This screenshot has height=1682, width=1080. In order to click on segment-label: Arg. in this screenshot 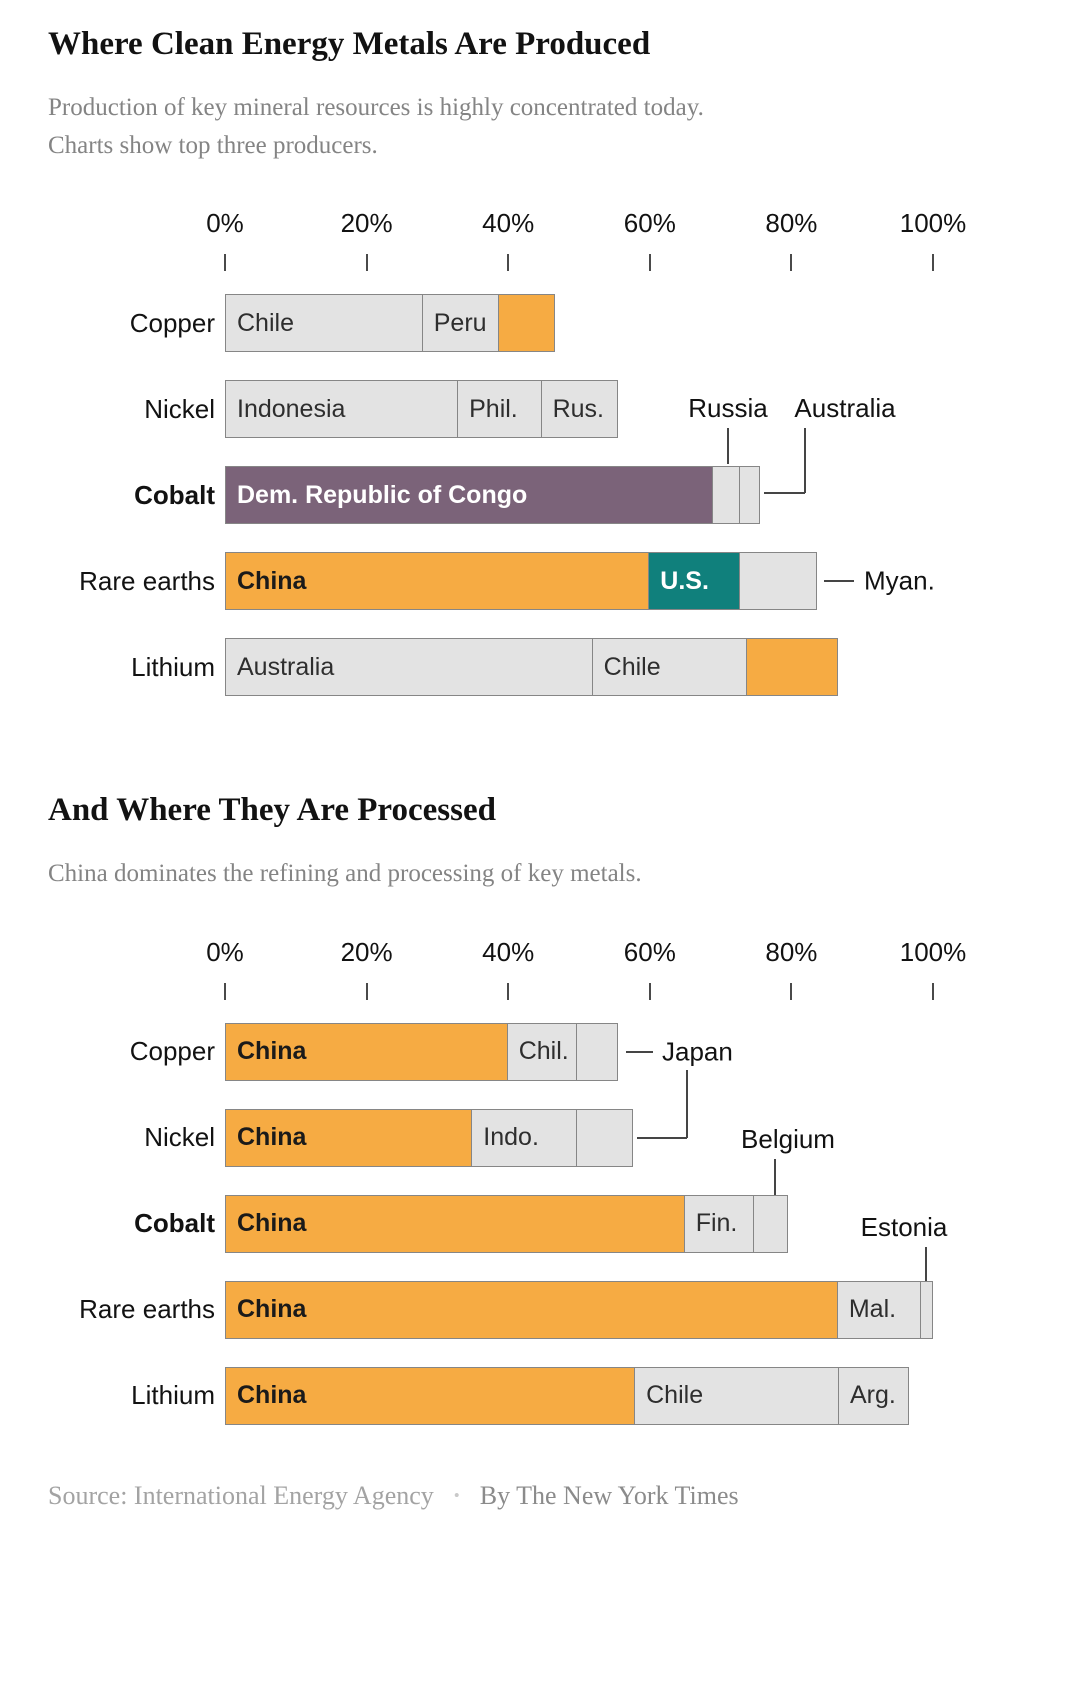, I will do `click(872, 1395)`.